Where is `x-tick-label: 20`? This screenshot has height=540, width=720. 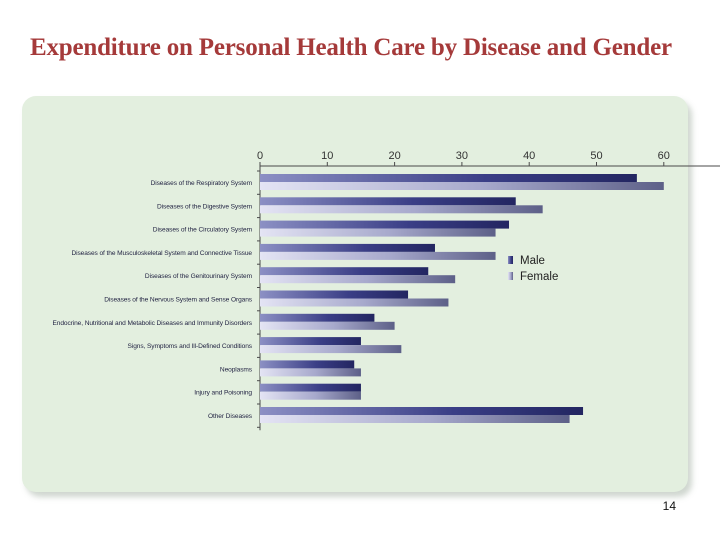
x-tick-label: 20 is located at coordinates (394, 156).